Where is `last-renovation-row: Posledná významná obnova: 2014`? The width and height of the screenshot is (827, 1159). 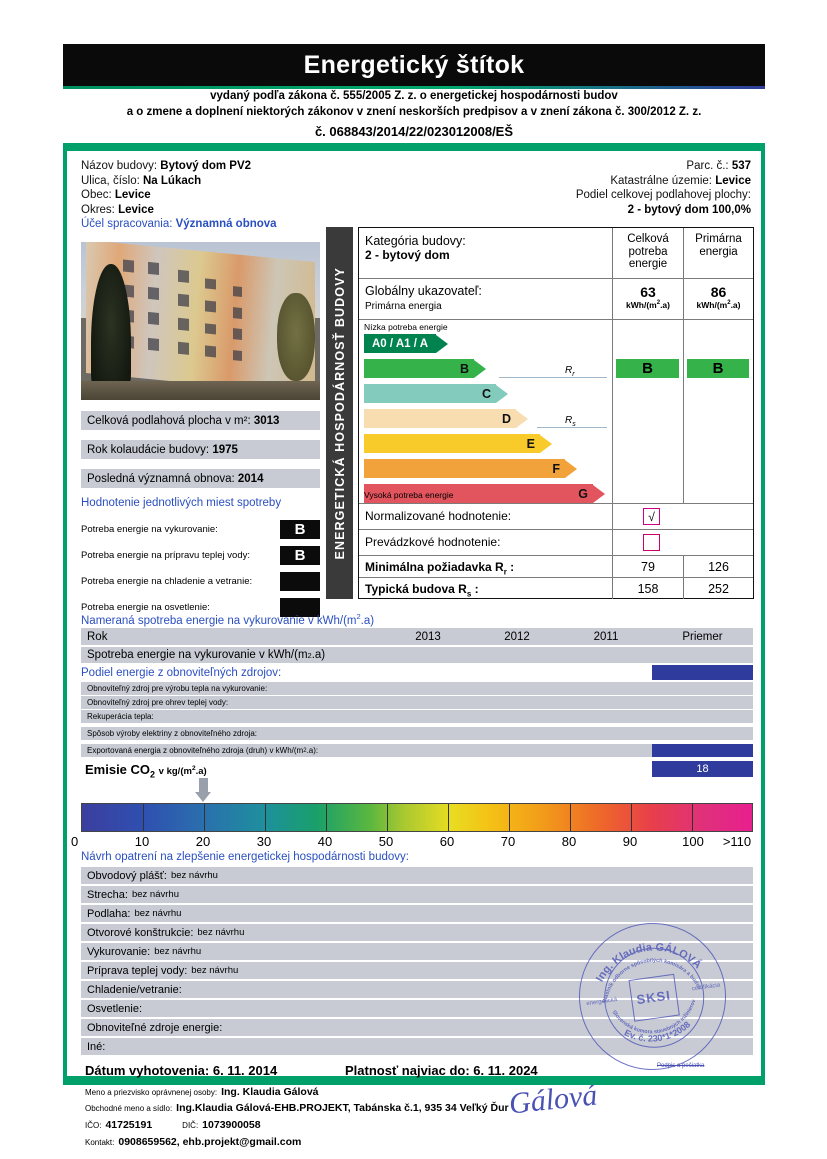
last-renovation-row: Posledná významná obnova: 2014 is located at coordinates (200, 478).